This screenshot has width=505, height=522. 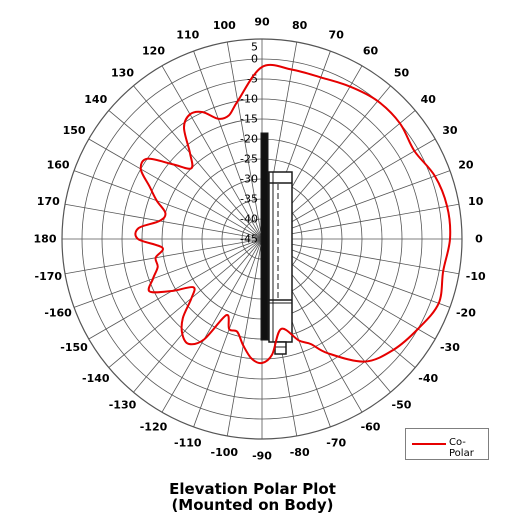 I want to click on angle-tick-label: 0, so click(x=479, y=239).